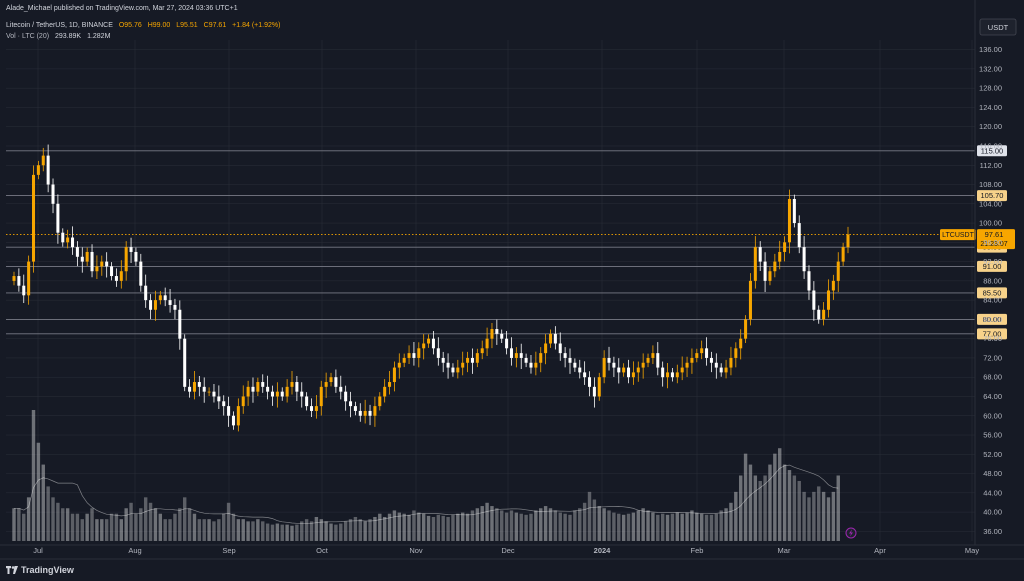 The image size is (1024, 581). What do you see at coordinates (47, 570) in the screenshot?
I see `tradingview-brand: TradingView` at bounding box center [47, 570].